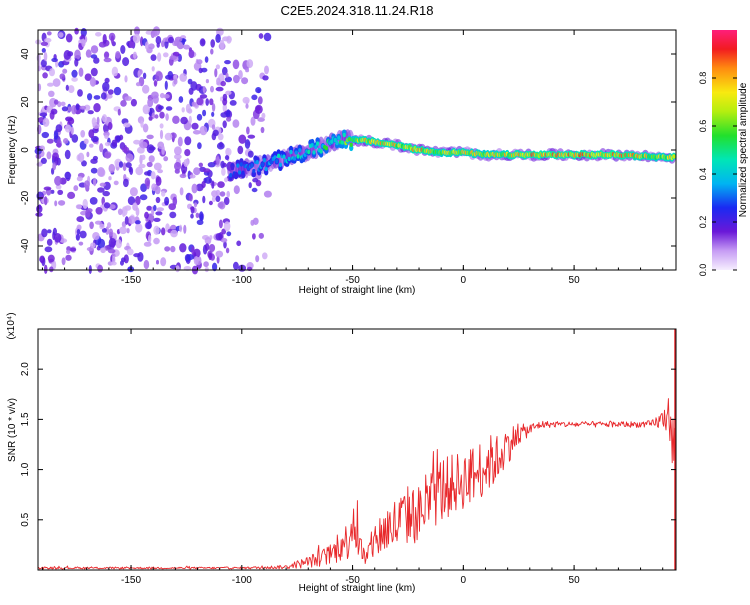  I want to click on spectrogram-x-label: Height of straight line (km), so click(357, 290).